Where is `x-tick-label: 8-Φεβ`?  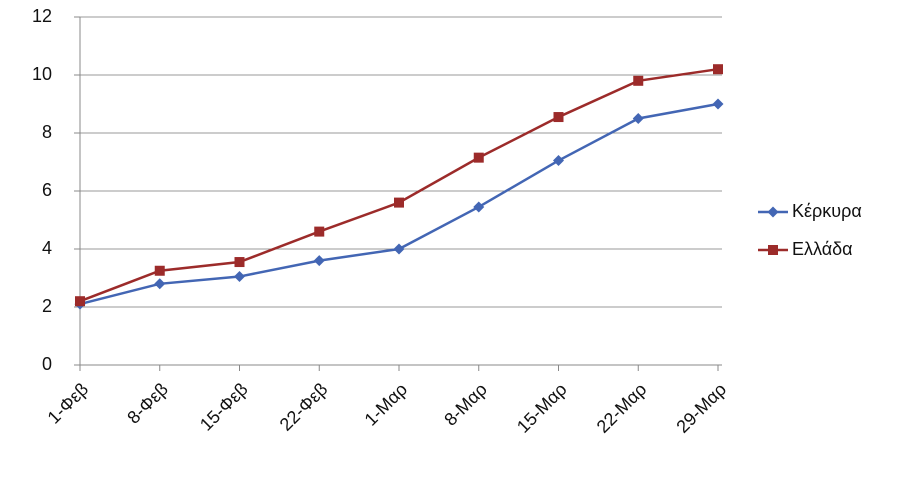 x-tick-label: 8-Φεβ is located at coordinates (147, 403).